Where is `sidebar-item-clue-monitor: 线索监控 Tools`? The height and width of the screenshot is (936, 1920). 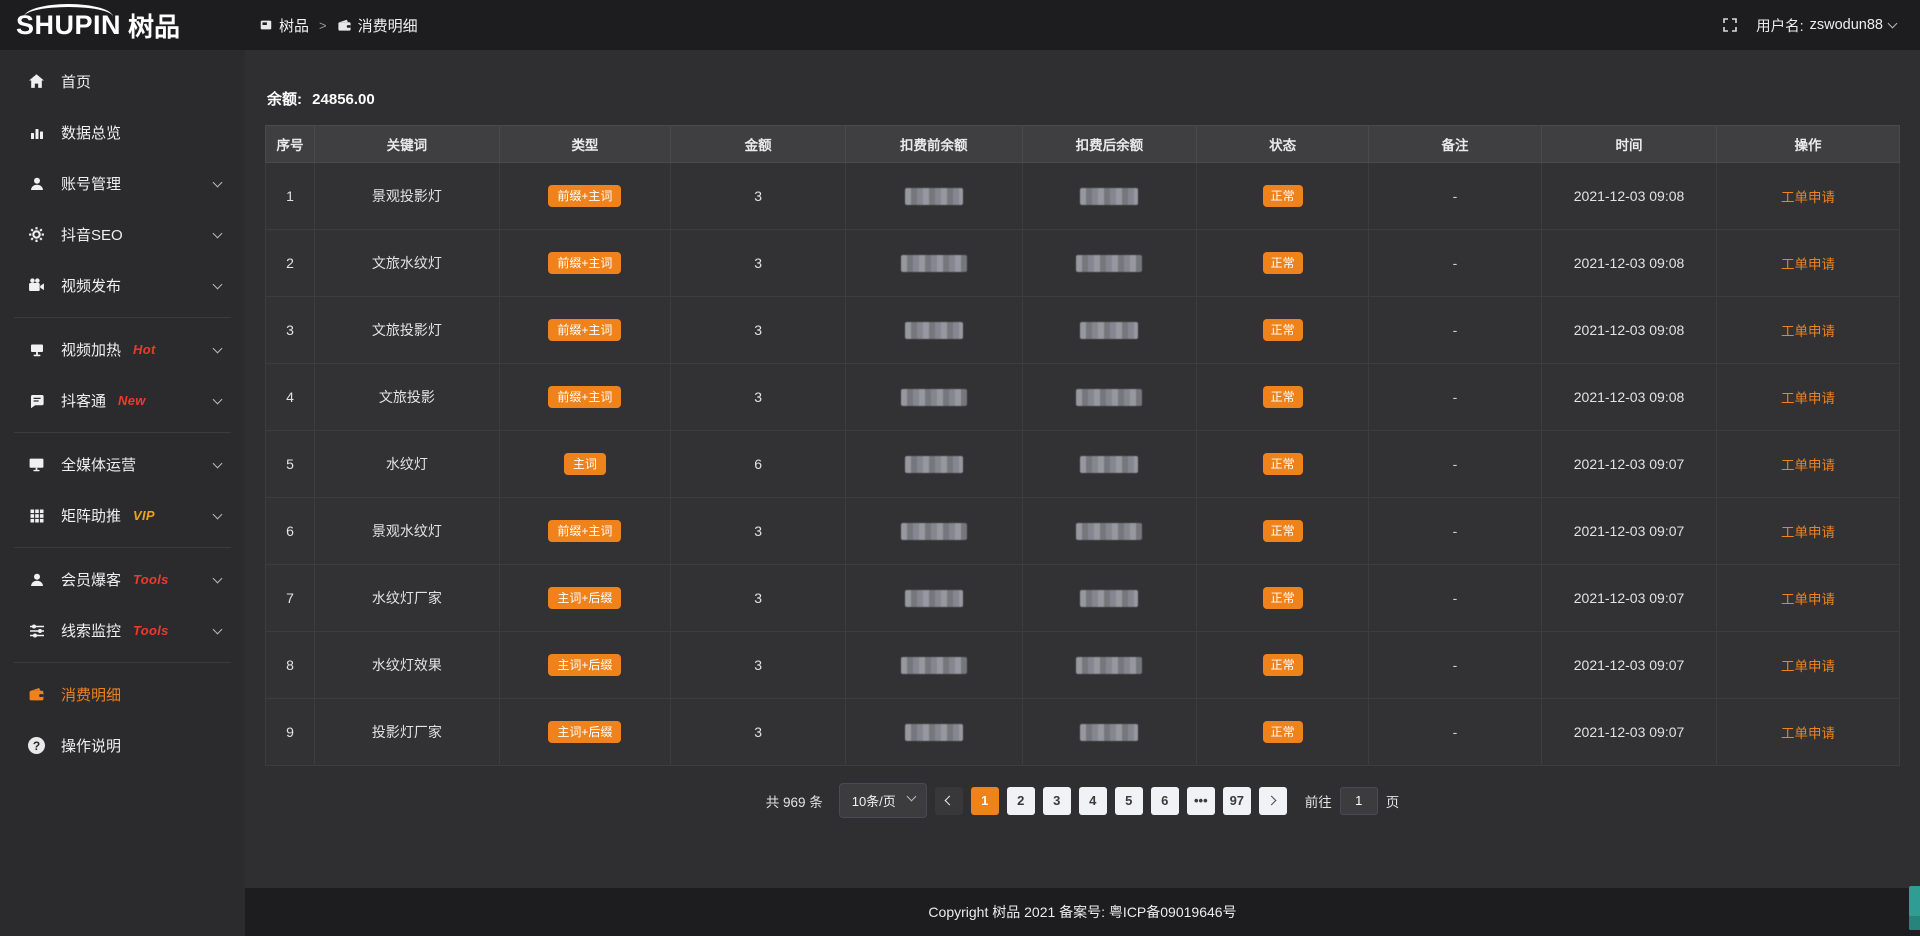
sidebar-item-clue-monitor: 线索监控 Tools is located at coordinates (122, 630).